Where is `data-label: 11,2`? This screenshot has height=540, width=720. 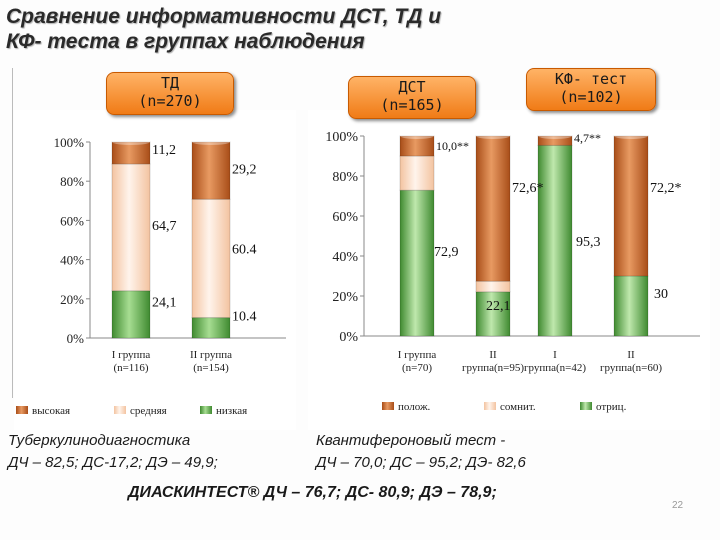
data-label: 11,2 is located at coordinates (164, 150).